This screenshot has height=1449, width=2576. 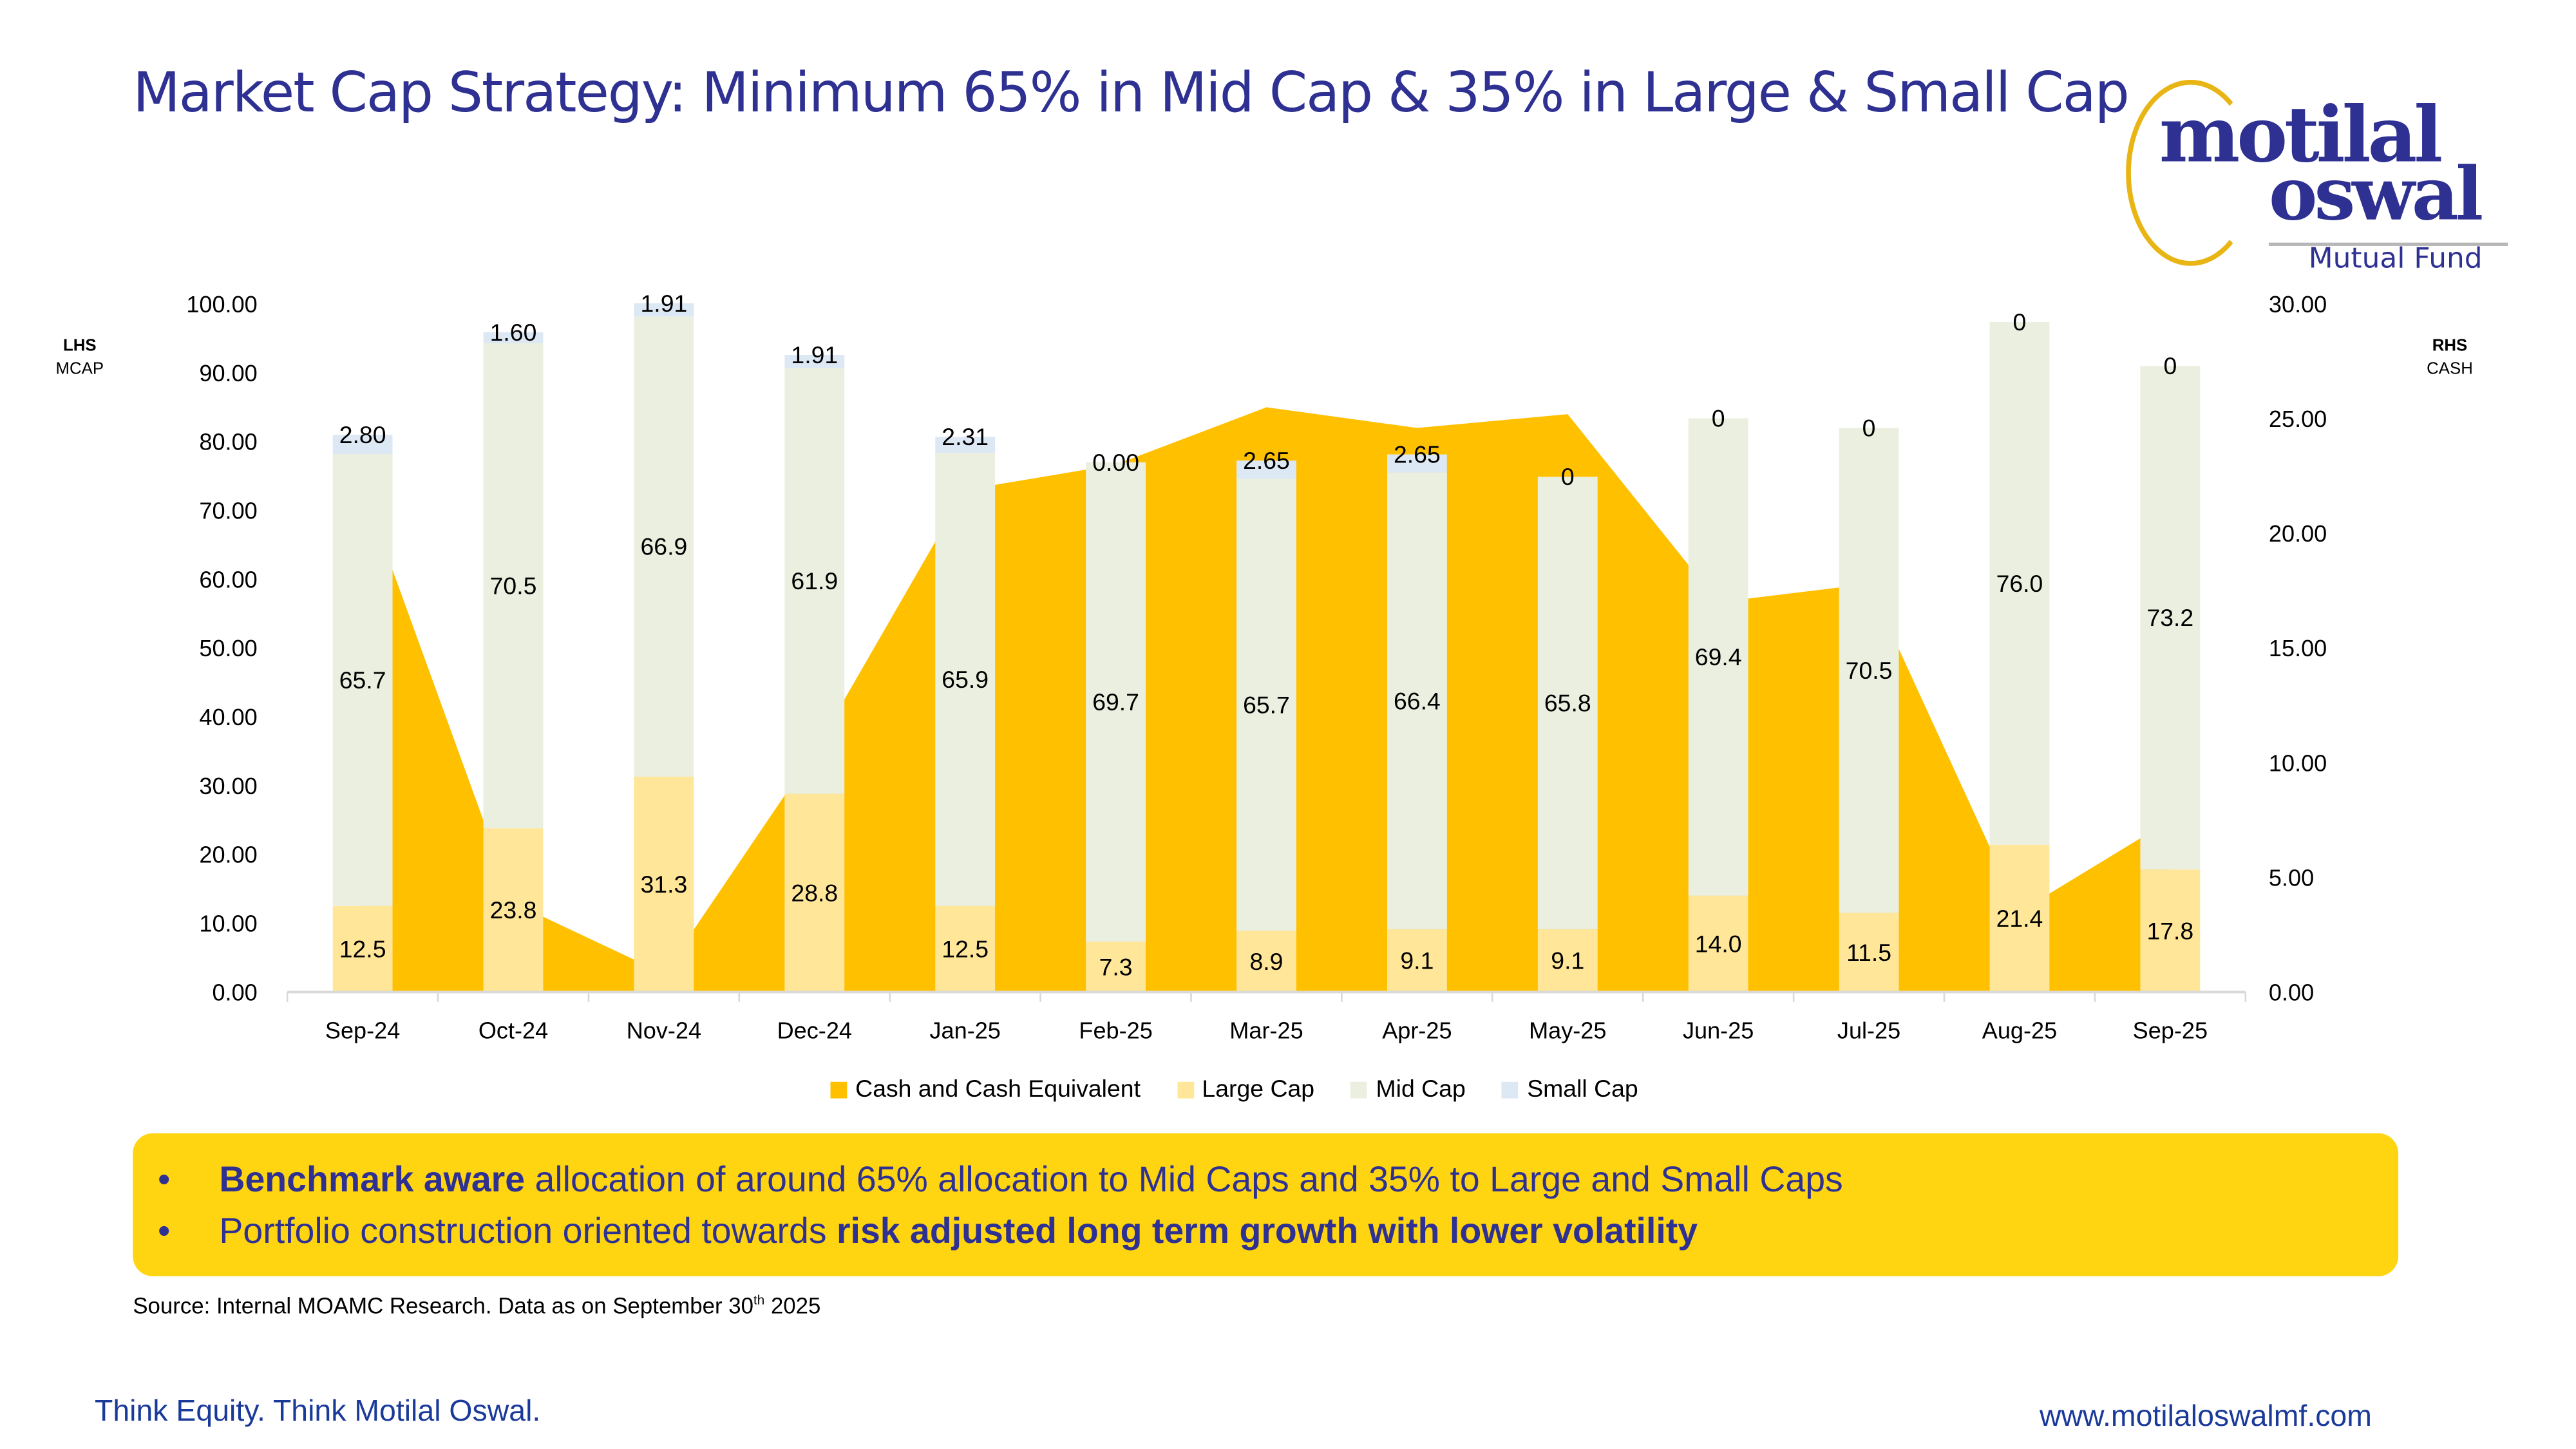 What do you see at coordinates (1115, 463) in the screenshot?
I see `data-label-small-cap: 0.00` at bounding box center [1115, 463].